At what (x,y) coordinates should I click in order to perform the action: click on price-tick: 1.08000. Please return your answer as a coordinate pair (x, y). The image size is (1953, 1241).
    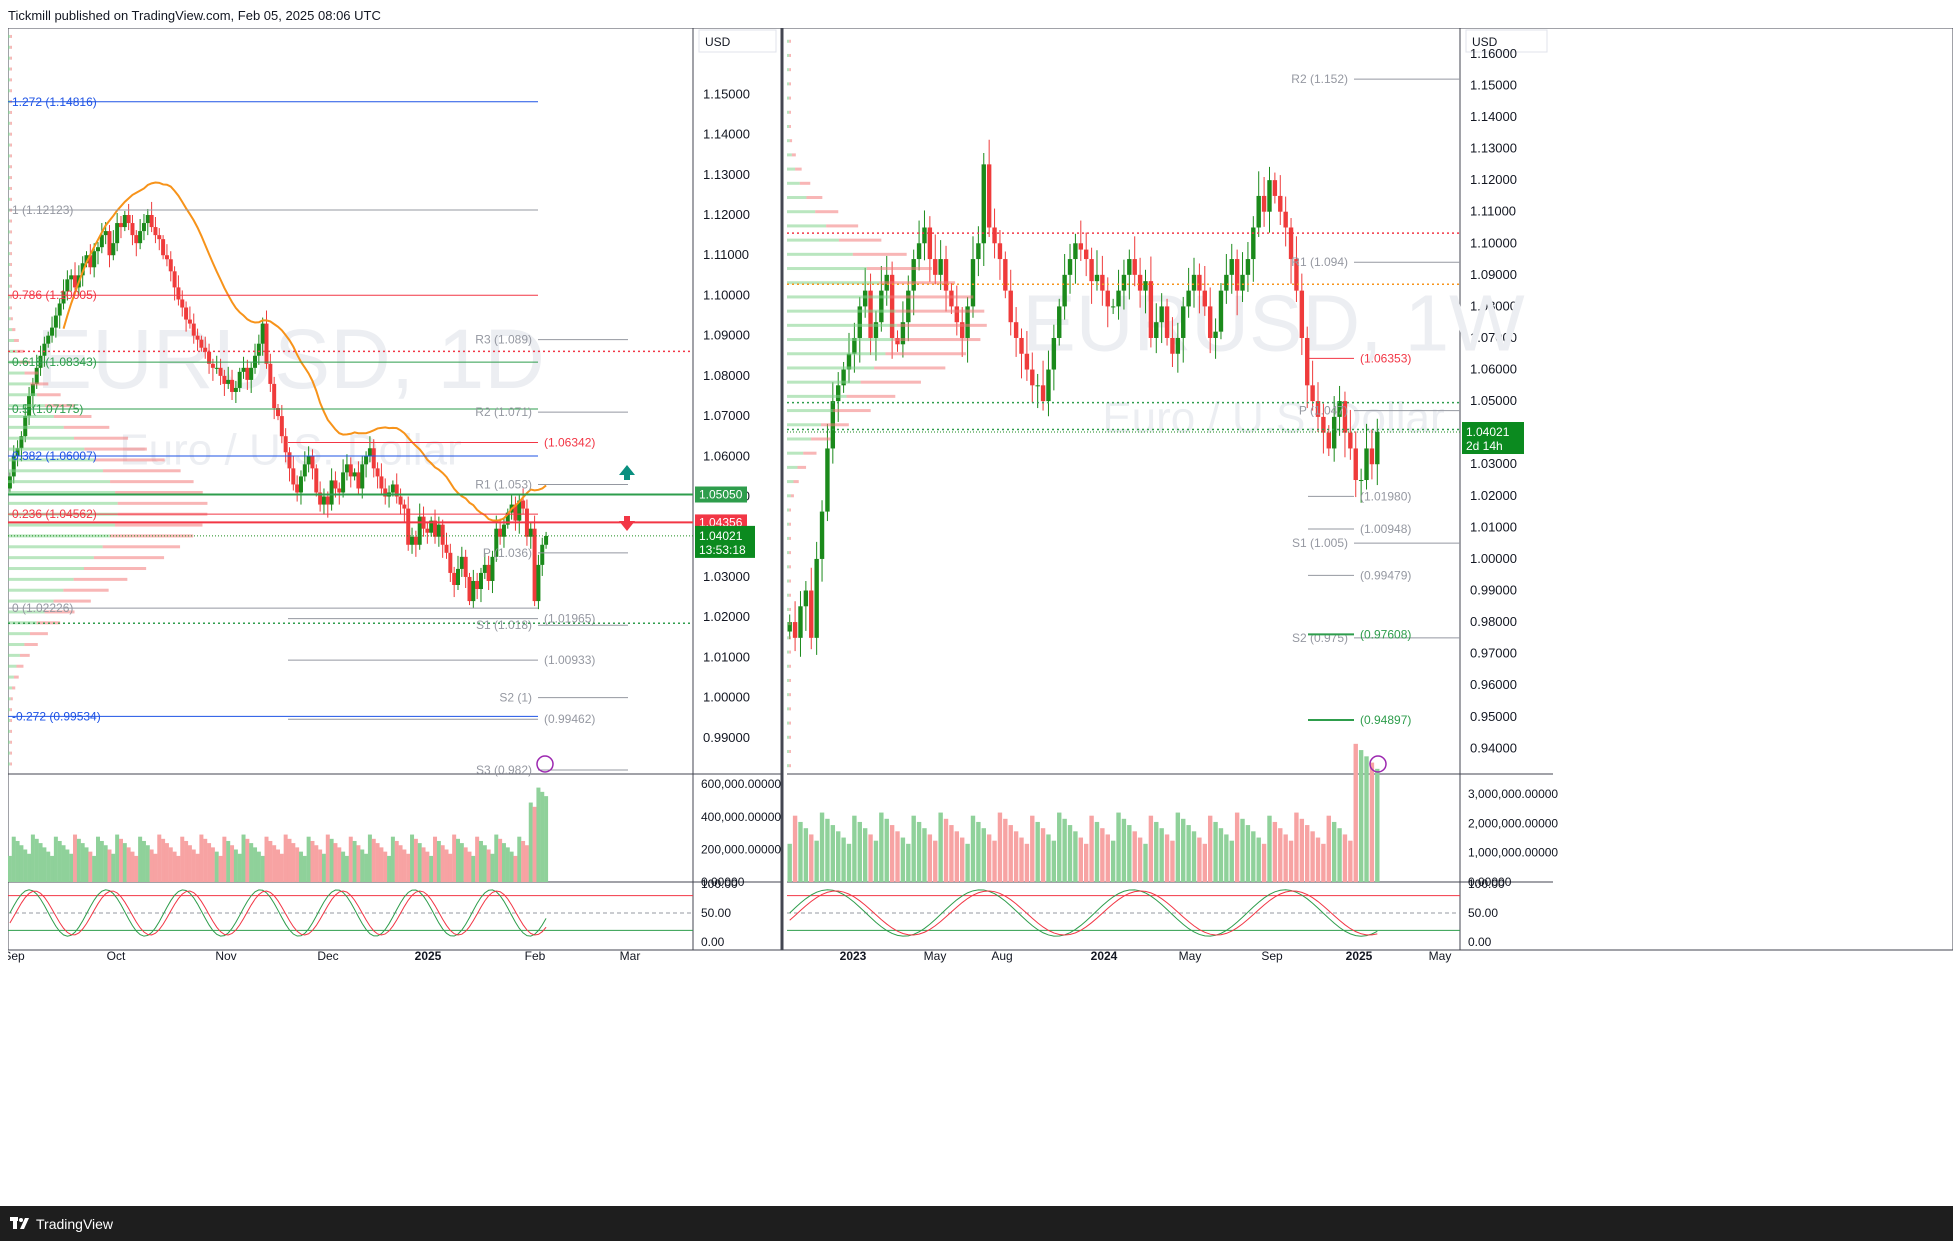
    Looking at the image, I should click on (726, 375).